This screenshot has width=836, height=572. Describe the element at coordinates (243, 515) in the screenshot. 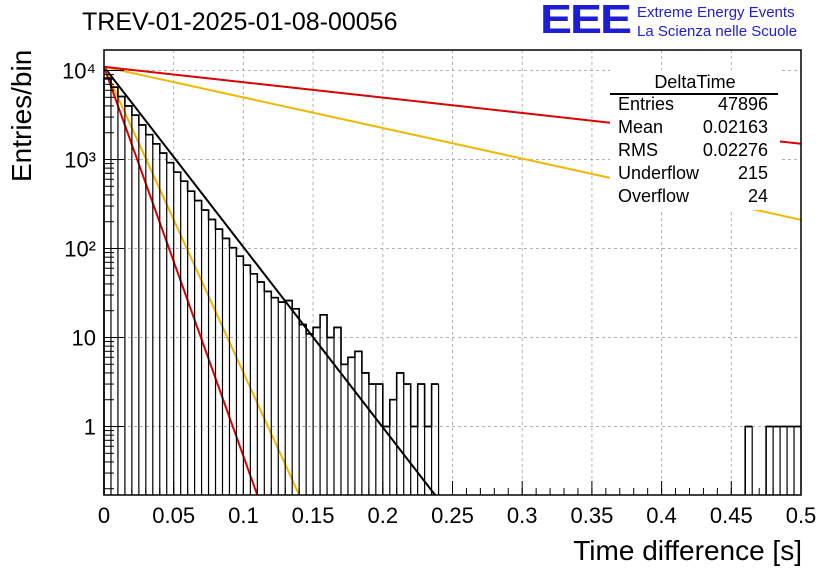

I see `x-tick-label: 0.1` at that location.